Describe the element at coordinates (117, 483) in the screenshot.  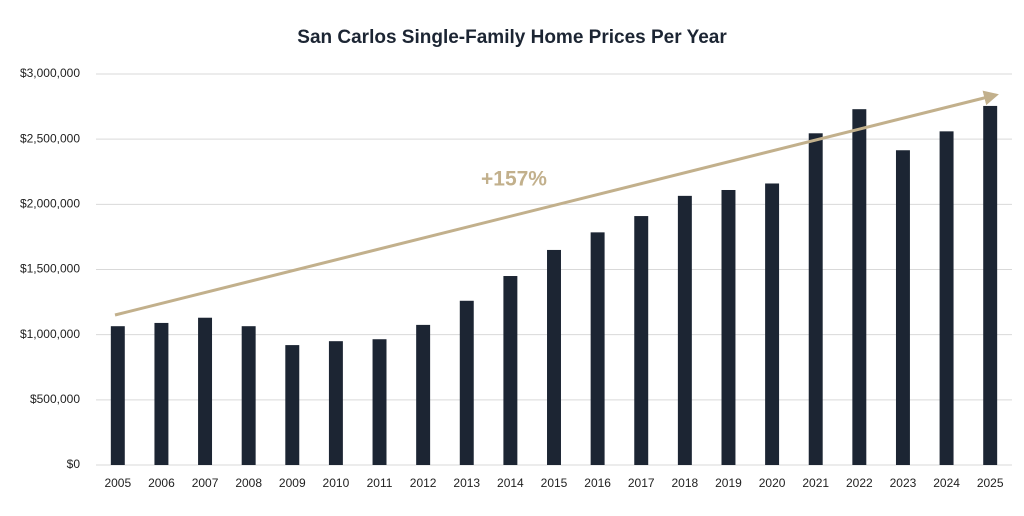
I see `x-tick-label: 2005` at that location.